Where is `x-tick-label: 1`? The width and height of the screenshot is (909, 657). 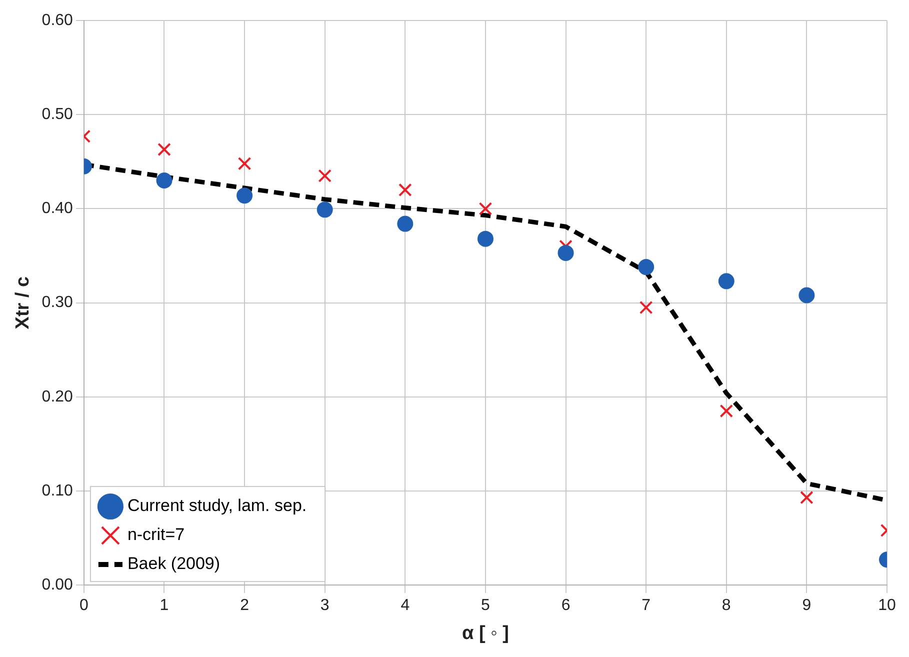 x-tick-label: 1 is located at coordinates (164, 605).